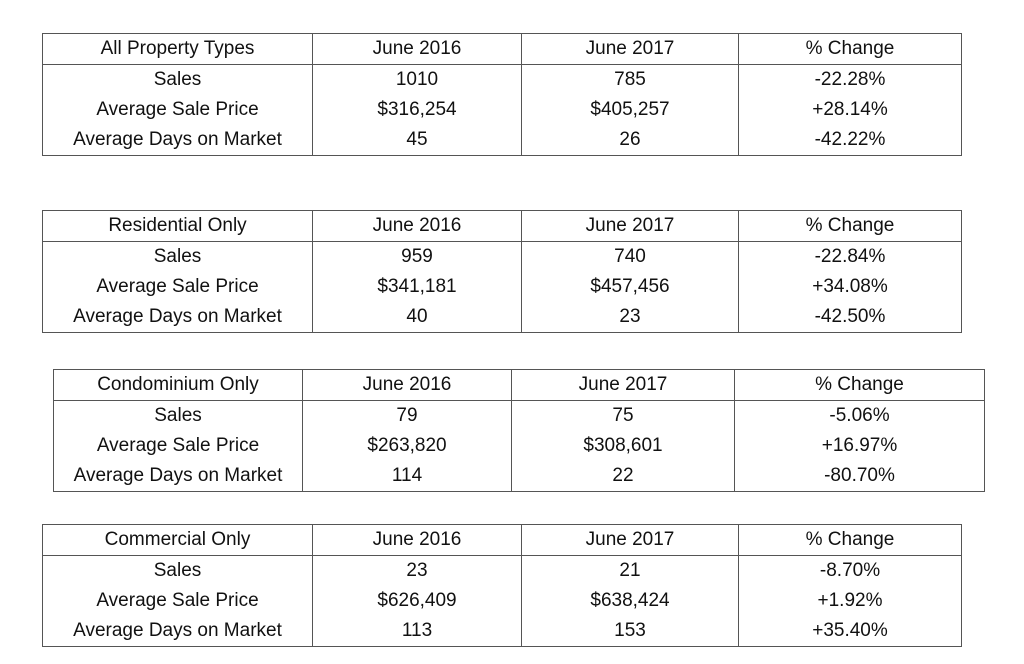 This screenshot has width=1024, height=664. I want to click on value-june-2017: 153, so click(630, 631).